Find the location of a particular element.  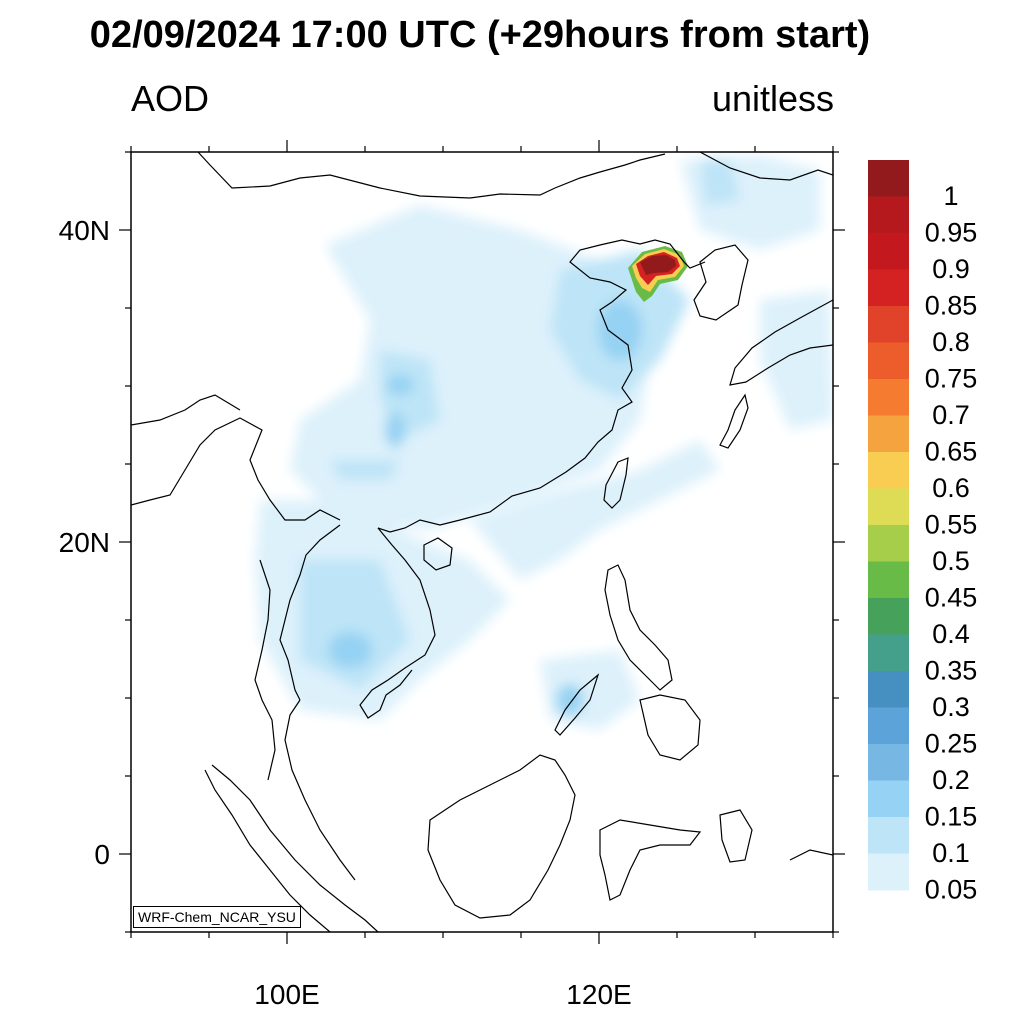

colorbar-label: 0.25 is located at coordinates (951, 744).